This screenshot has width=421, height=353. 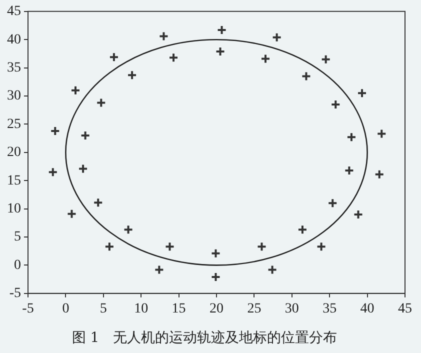 What do you see at coordinates (14, 12) in the screenshot?
I see `y-tick-label: 45` at bounding box center [14, 12].